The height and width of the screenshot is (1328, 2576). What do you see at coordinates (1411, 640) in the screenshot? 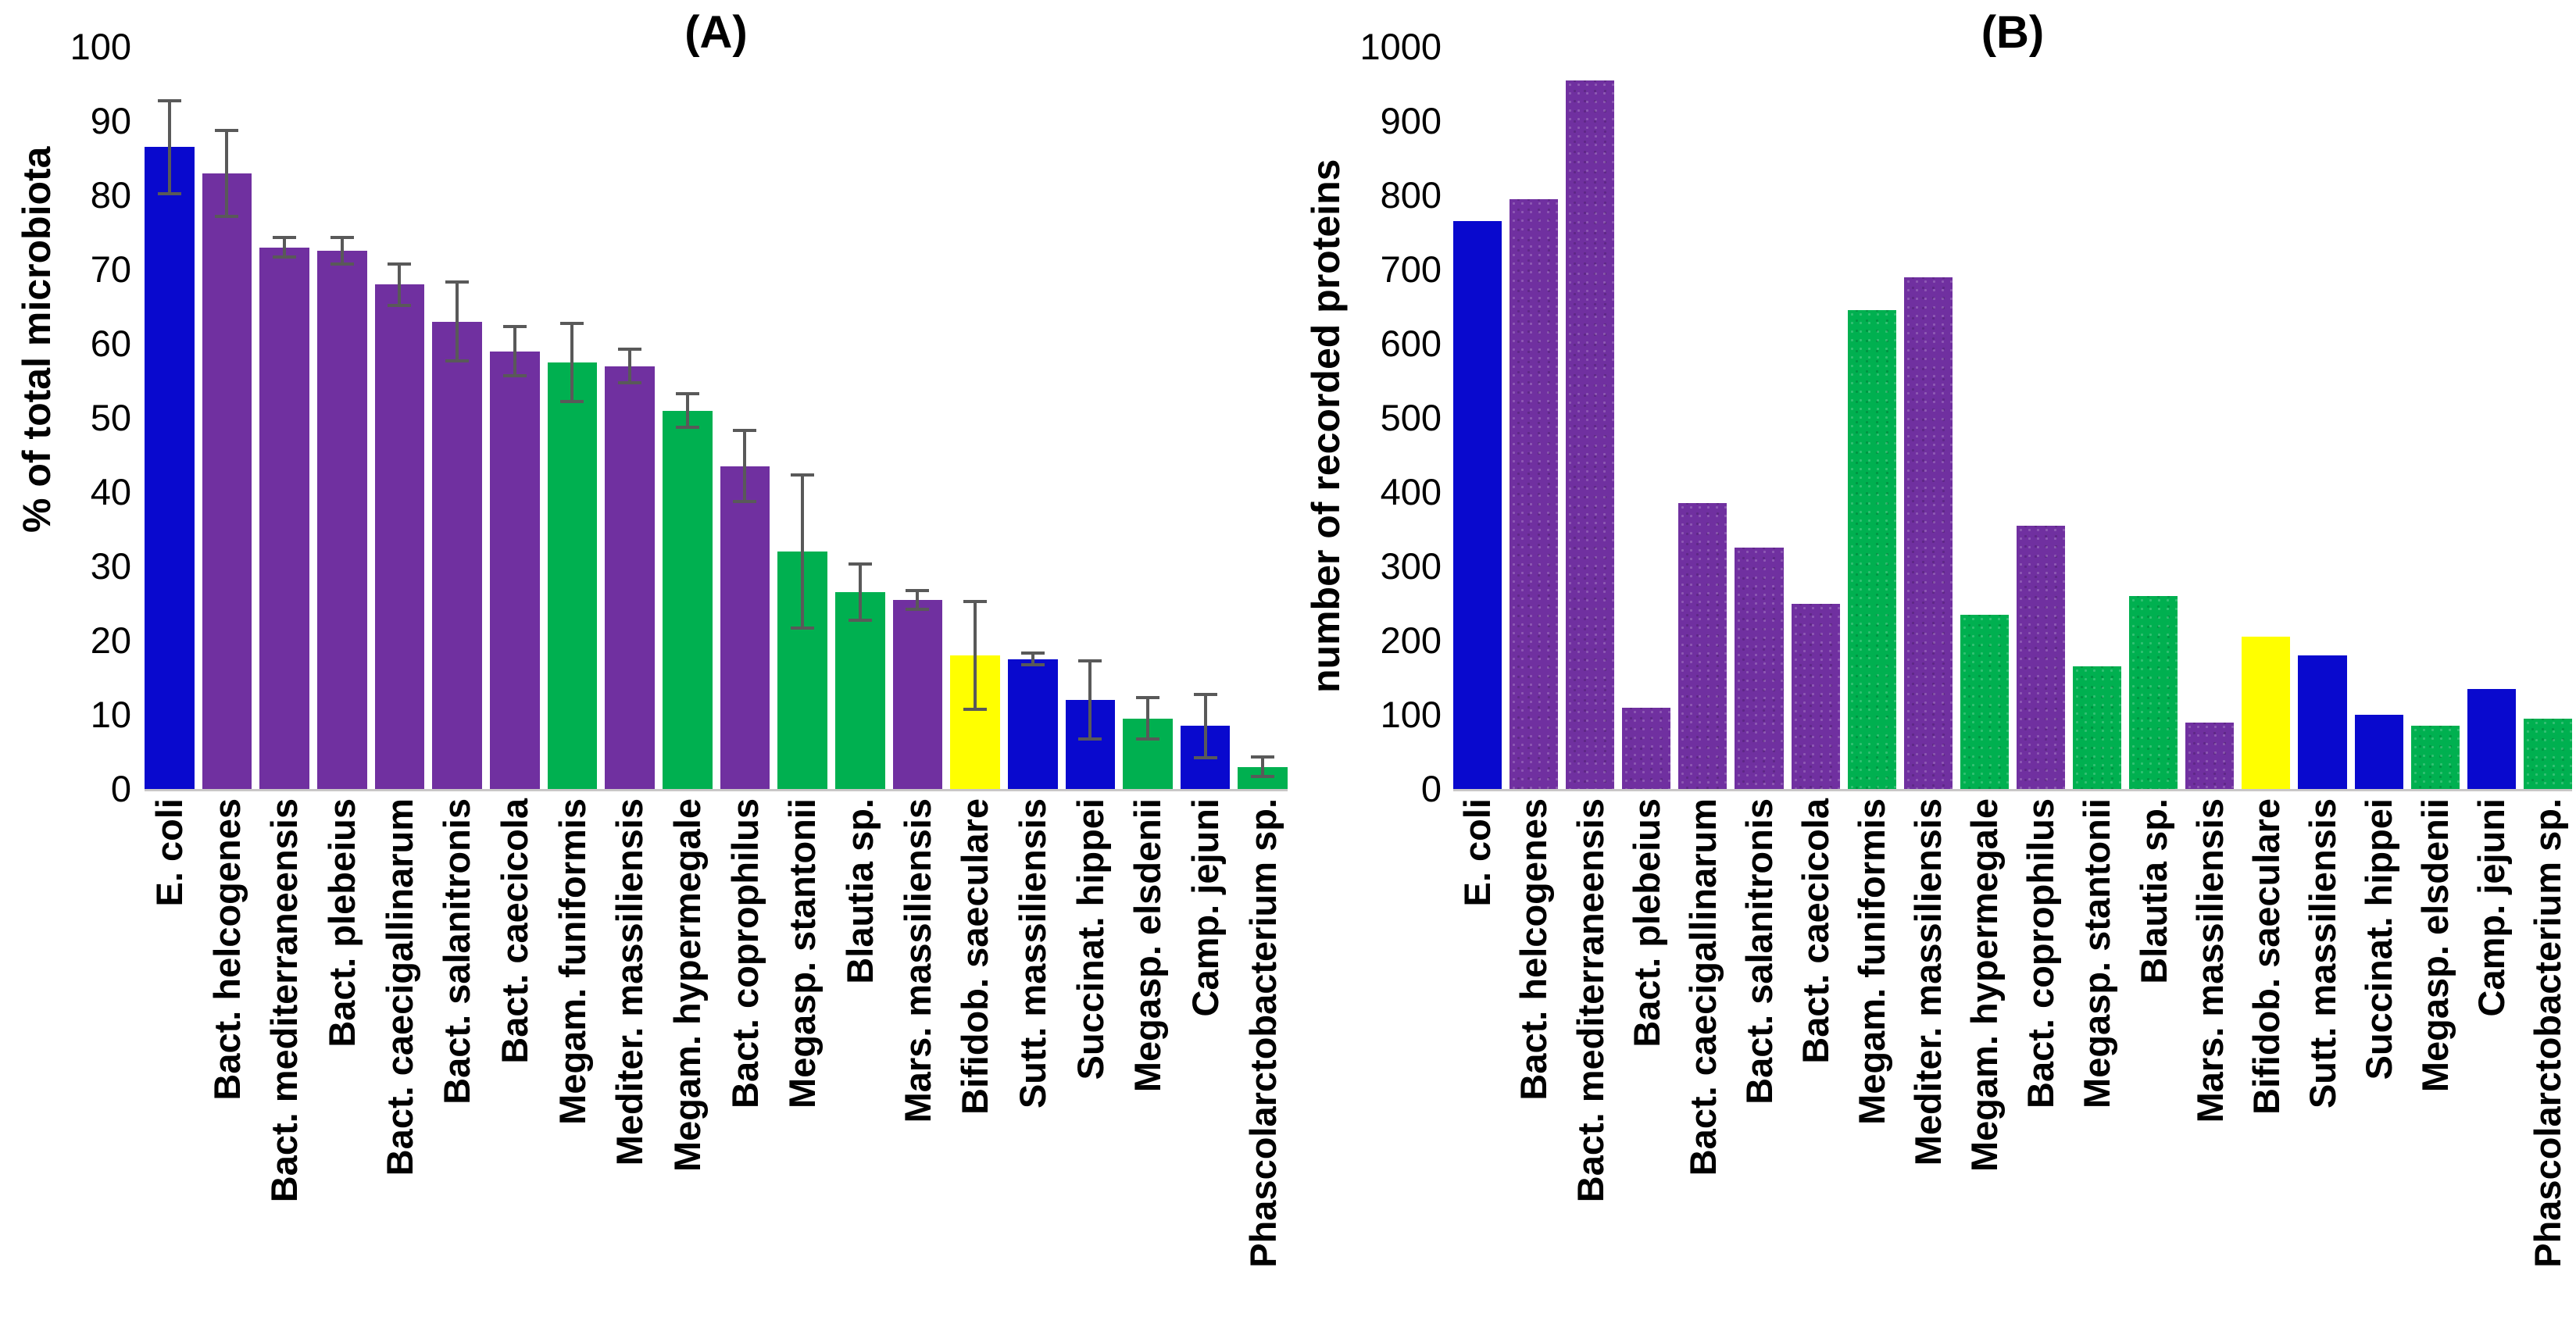
I see `y-tick-label: 200` at bounding box center [1411, 640].